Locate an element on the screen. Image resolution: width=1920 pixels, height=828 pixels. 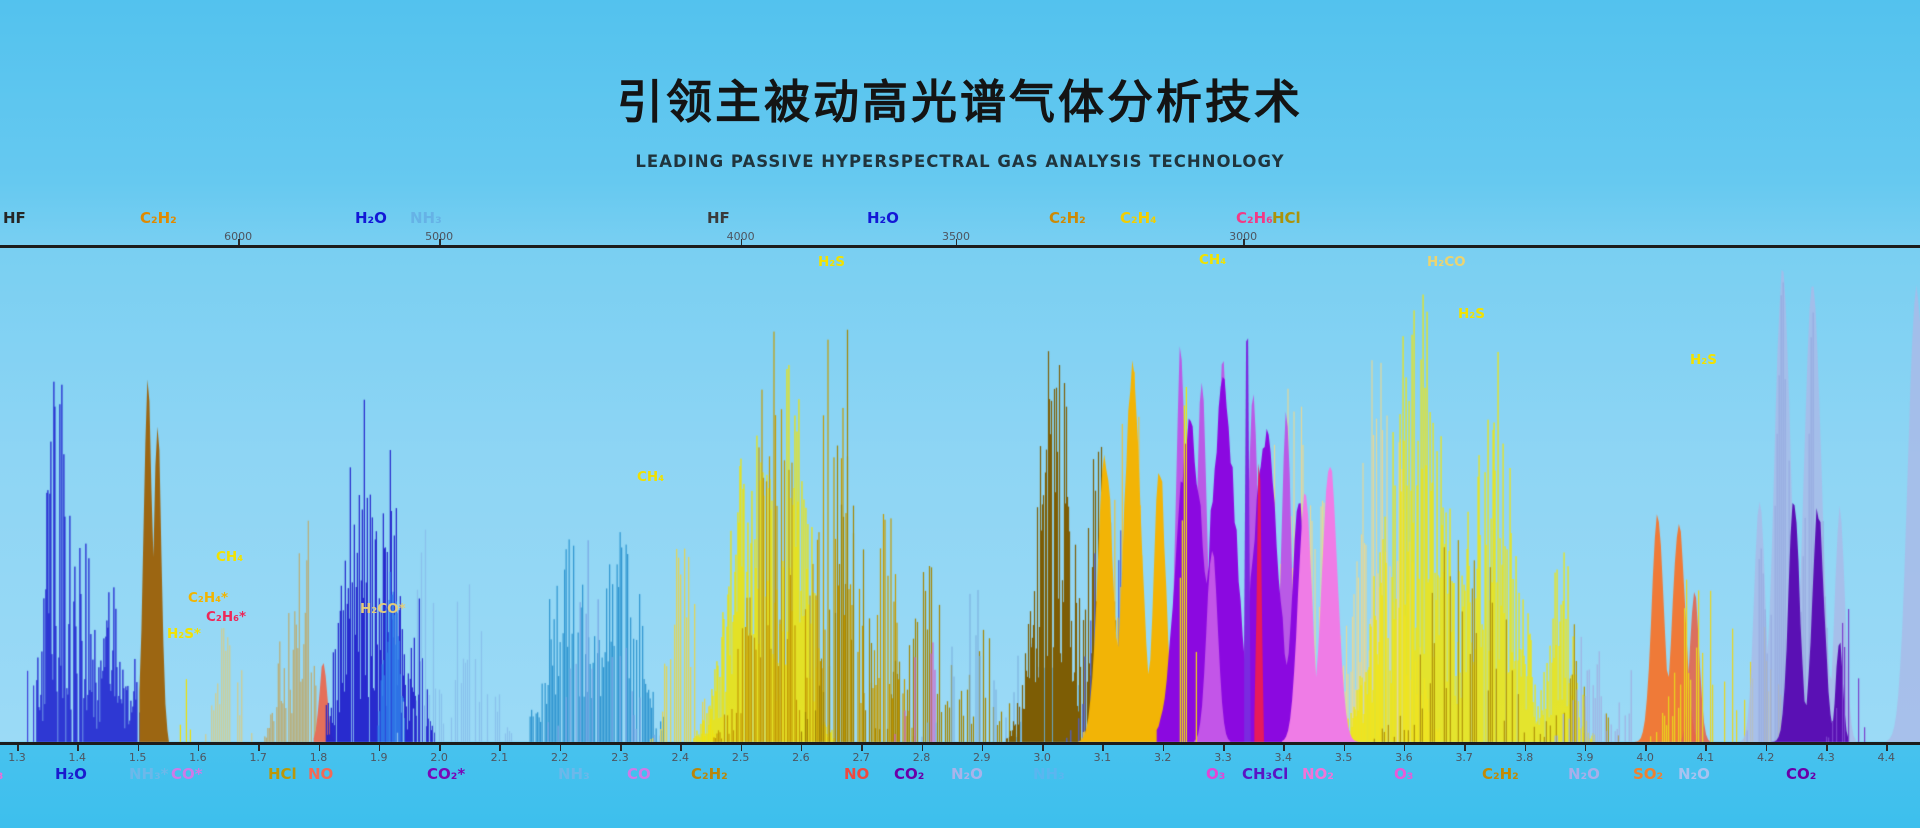
gas-label-top: C₂H₆ is located at coordinates (1254, 218).